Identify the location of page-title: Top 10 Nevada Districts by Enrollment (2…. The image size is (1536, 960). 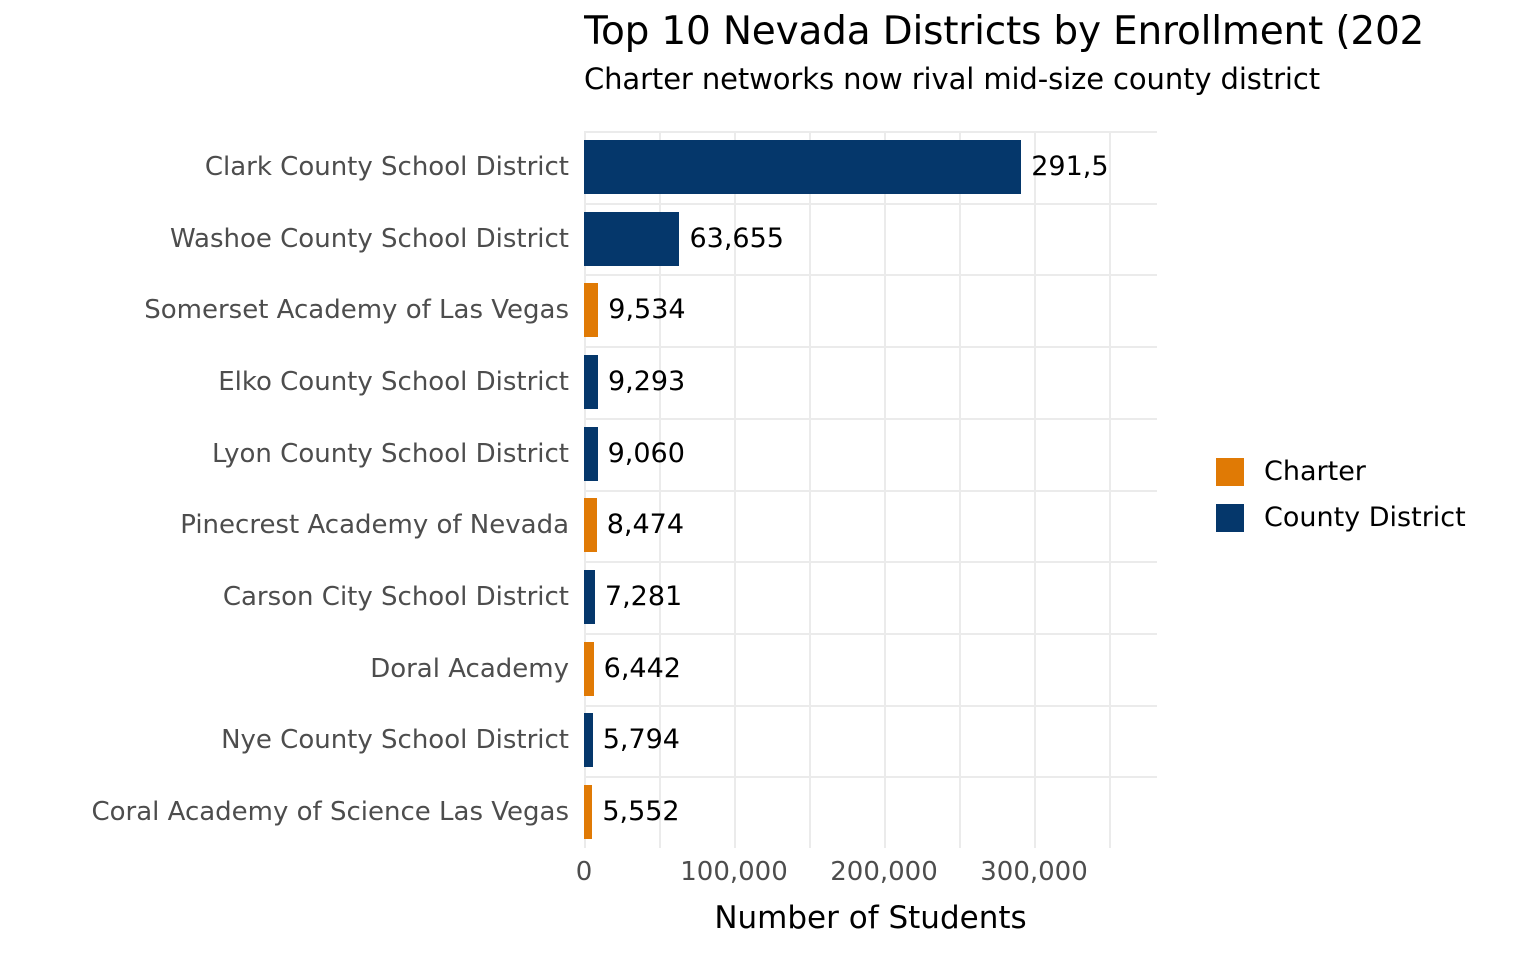
(1004, 31).